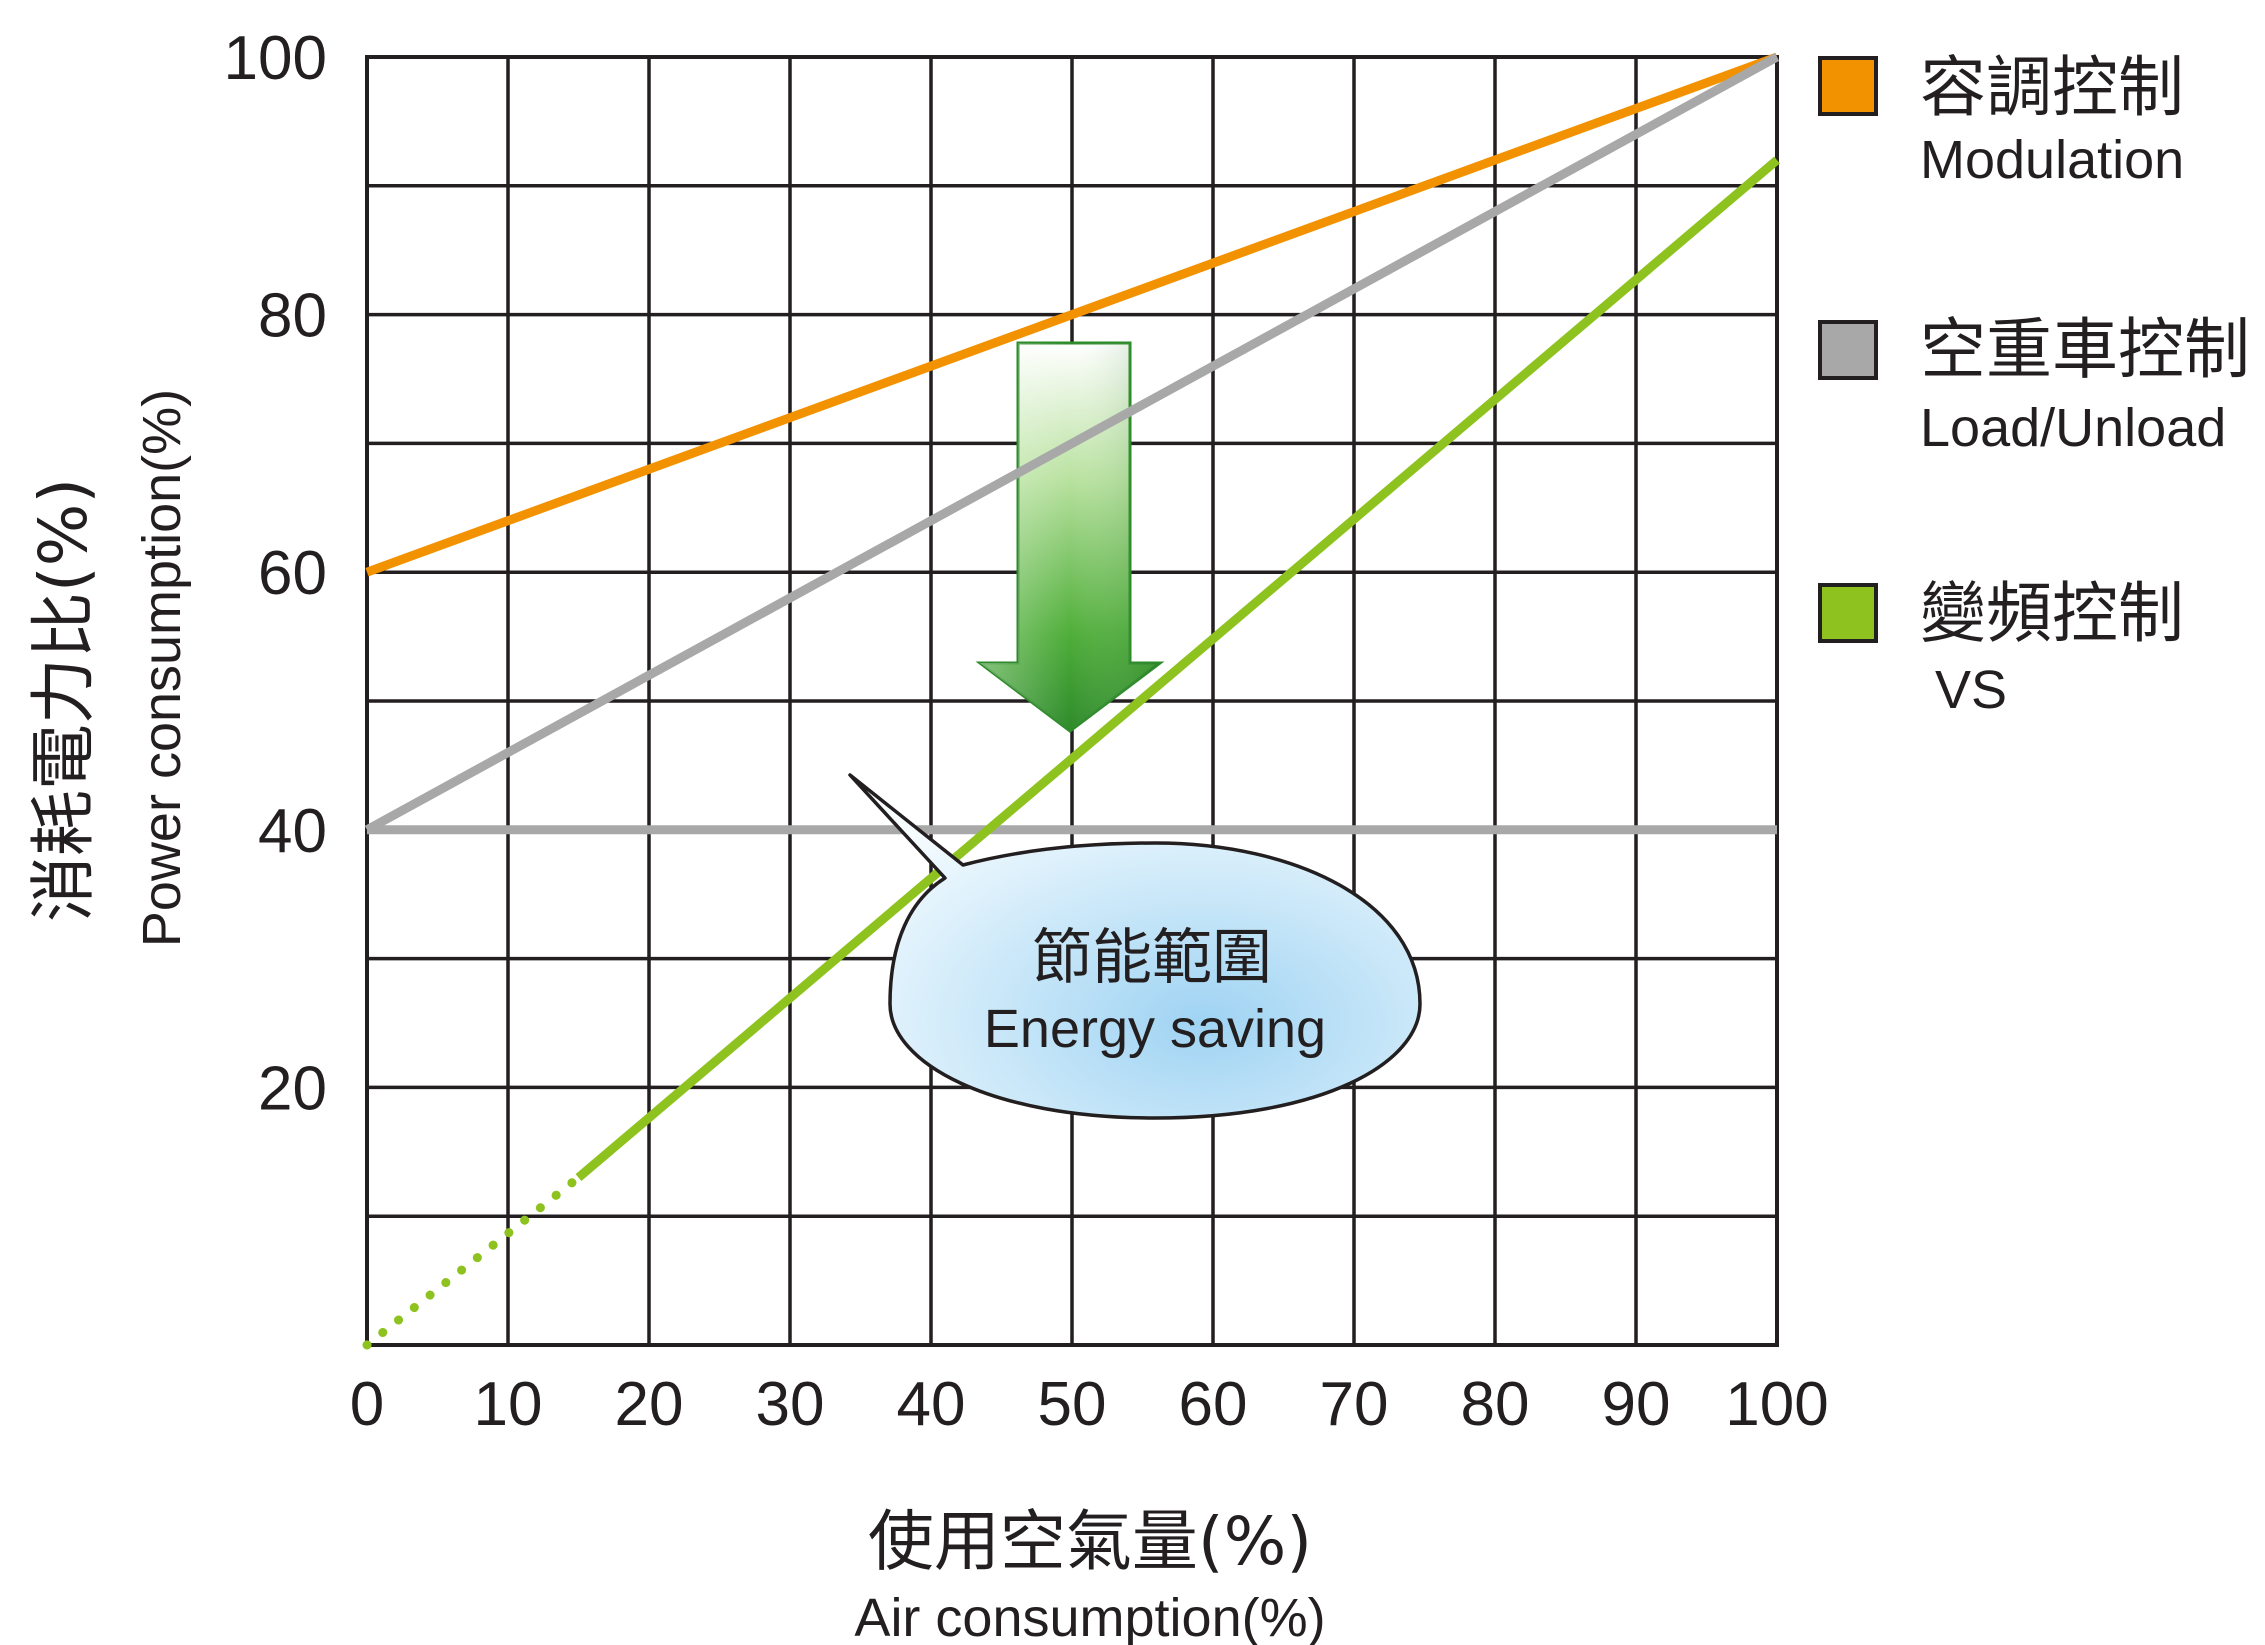  I want to click on x-tick-label: 0, so click(367, 1404).